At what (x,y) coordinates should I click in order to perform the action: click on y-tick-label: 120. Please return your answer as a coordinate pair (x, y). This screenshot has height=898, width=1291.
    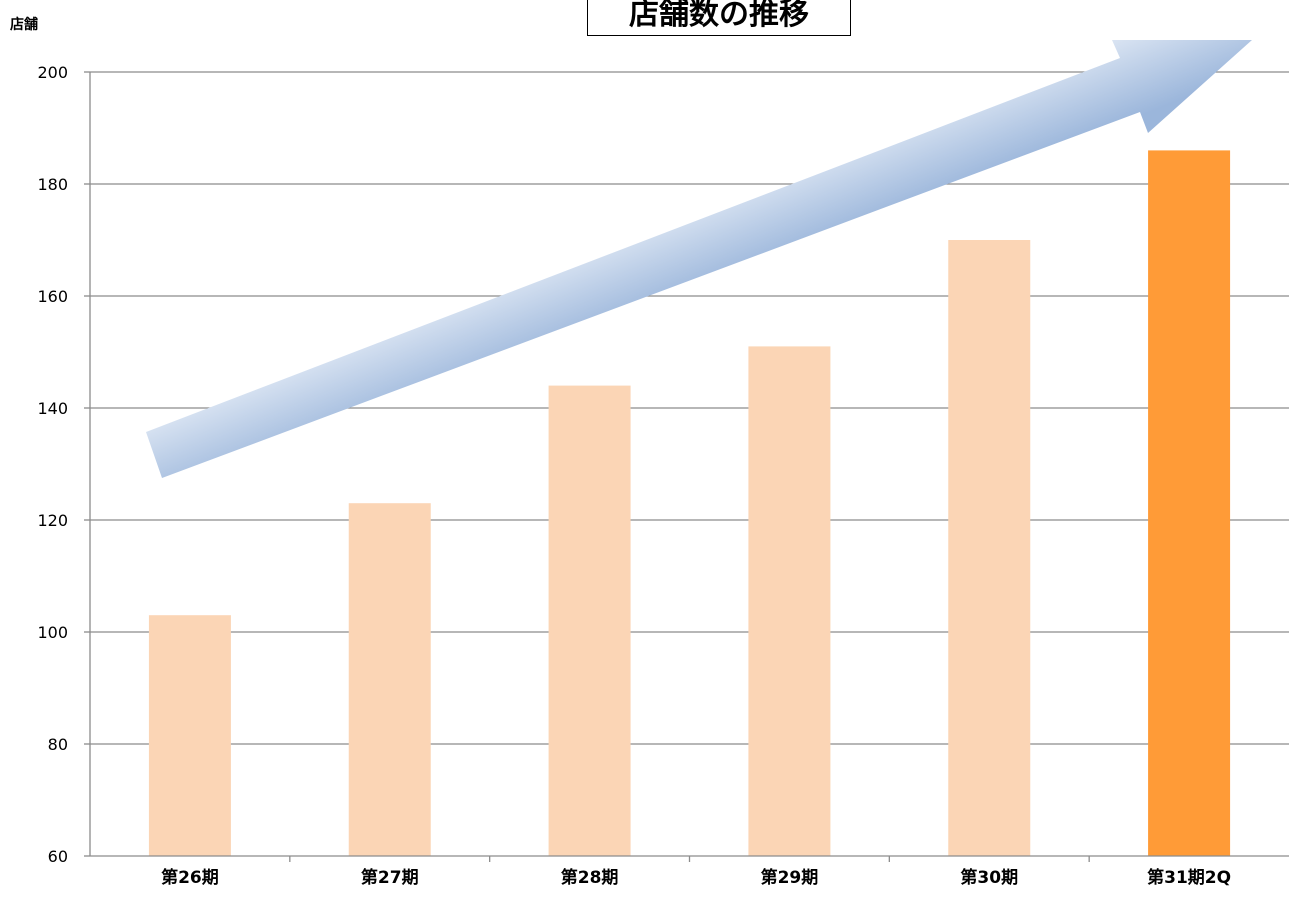
    Looking at the image, I should click on (52, 520).